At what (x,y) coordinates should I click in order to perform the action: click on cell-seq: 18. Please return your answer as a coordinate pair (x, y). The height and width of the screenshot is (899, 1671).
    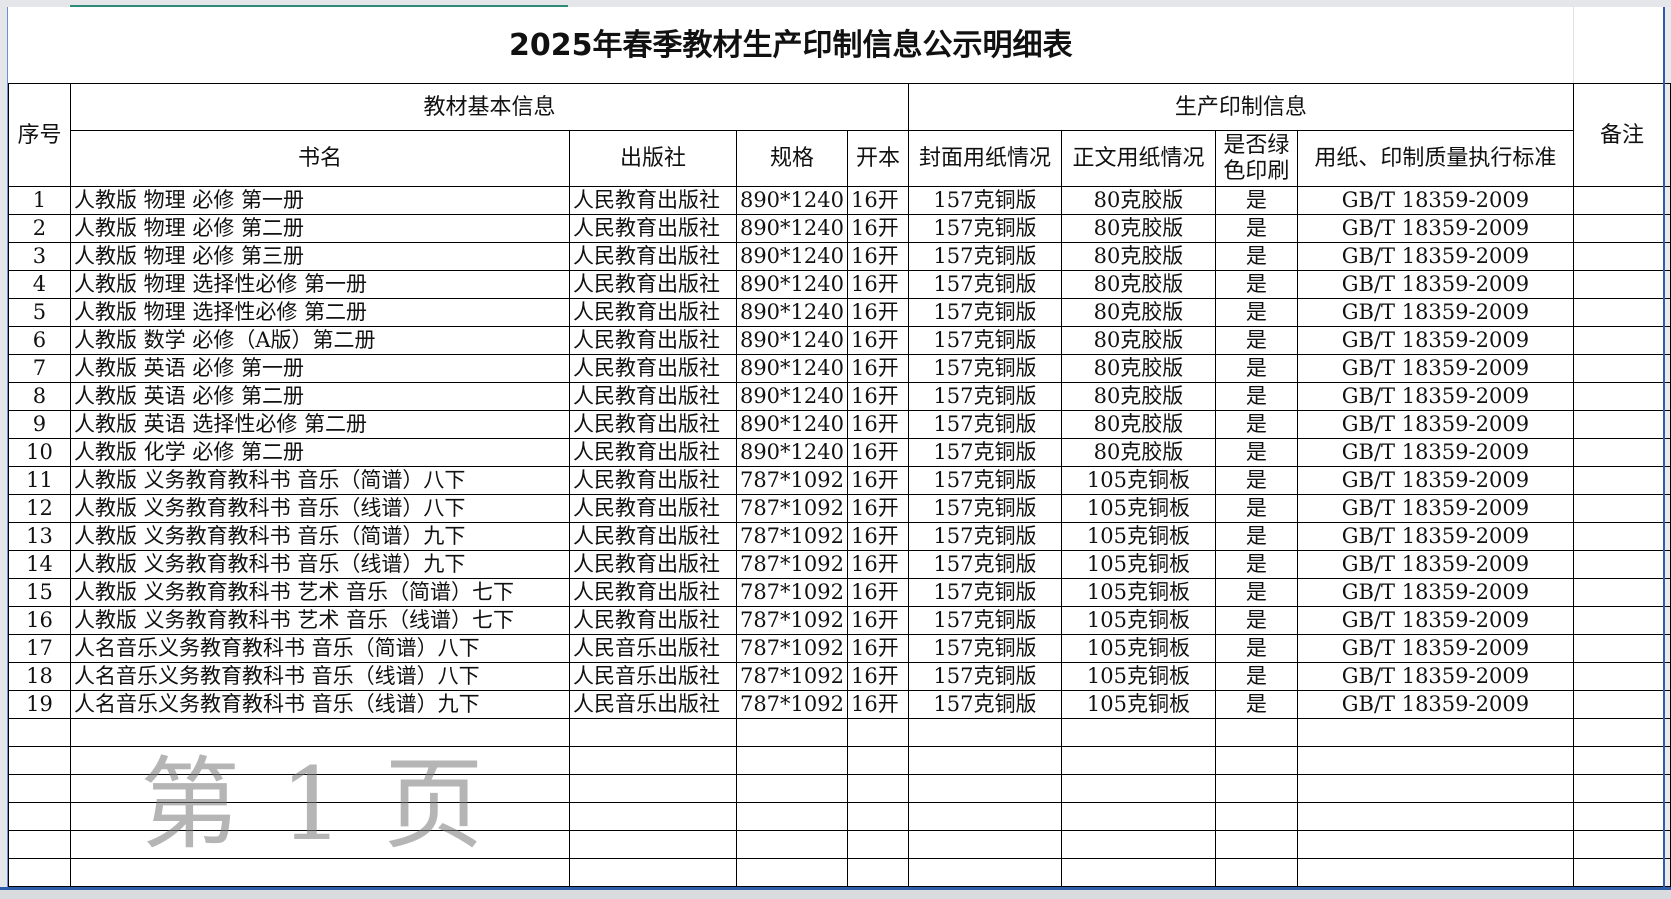
    Looking at the image, I should click on (39, 676).